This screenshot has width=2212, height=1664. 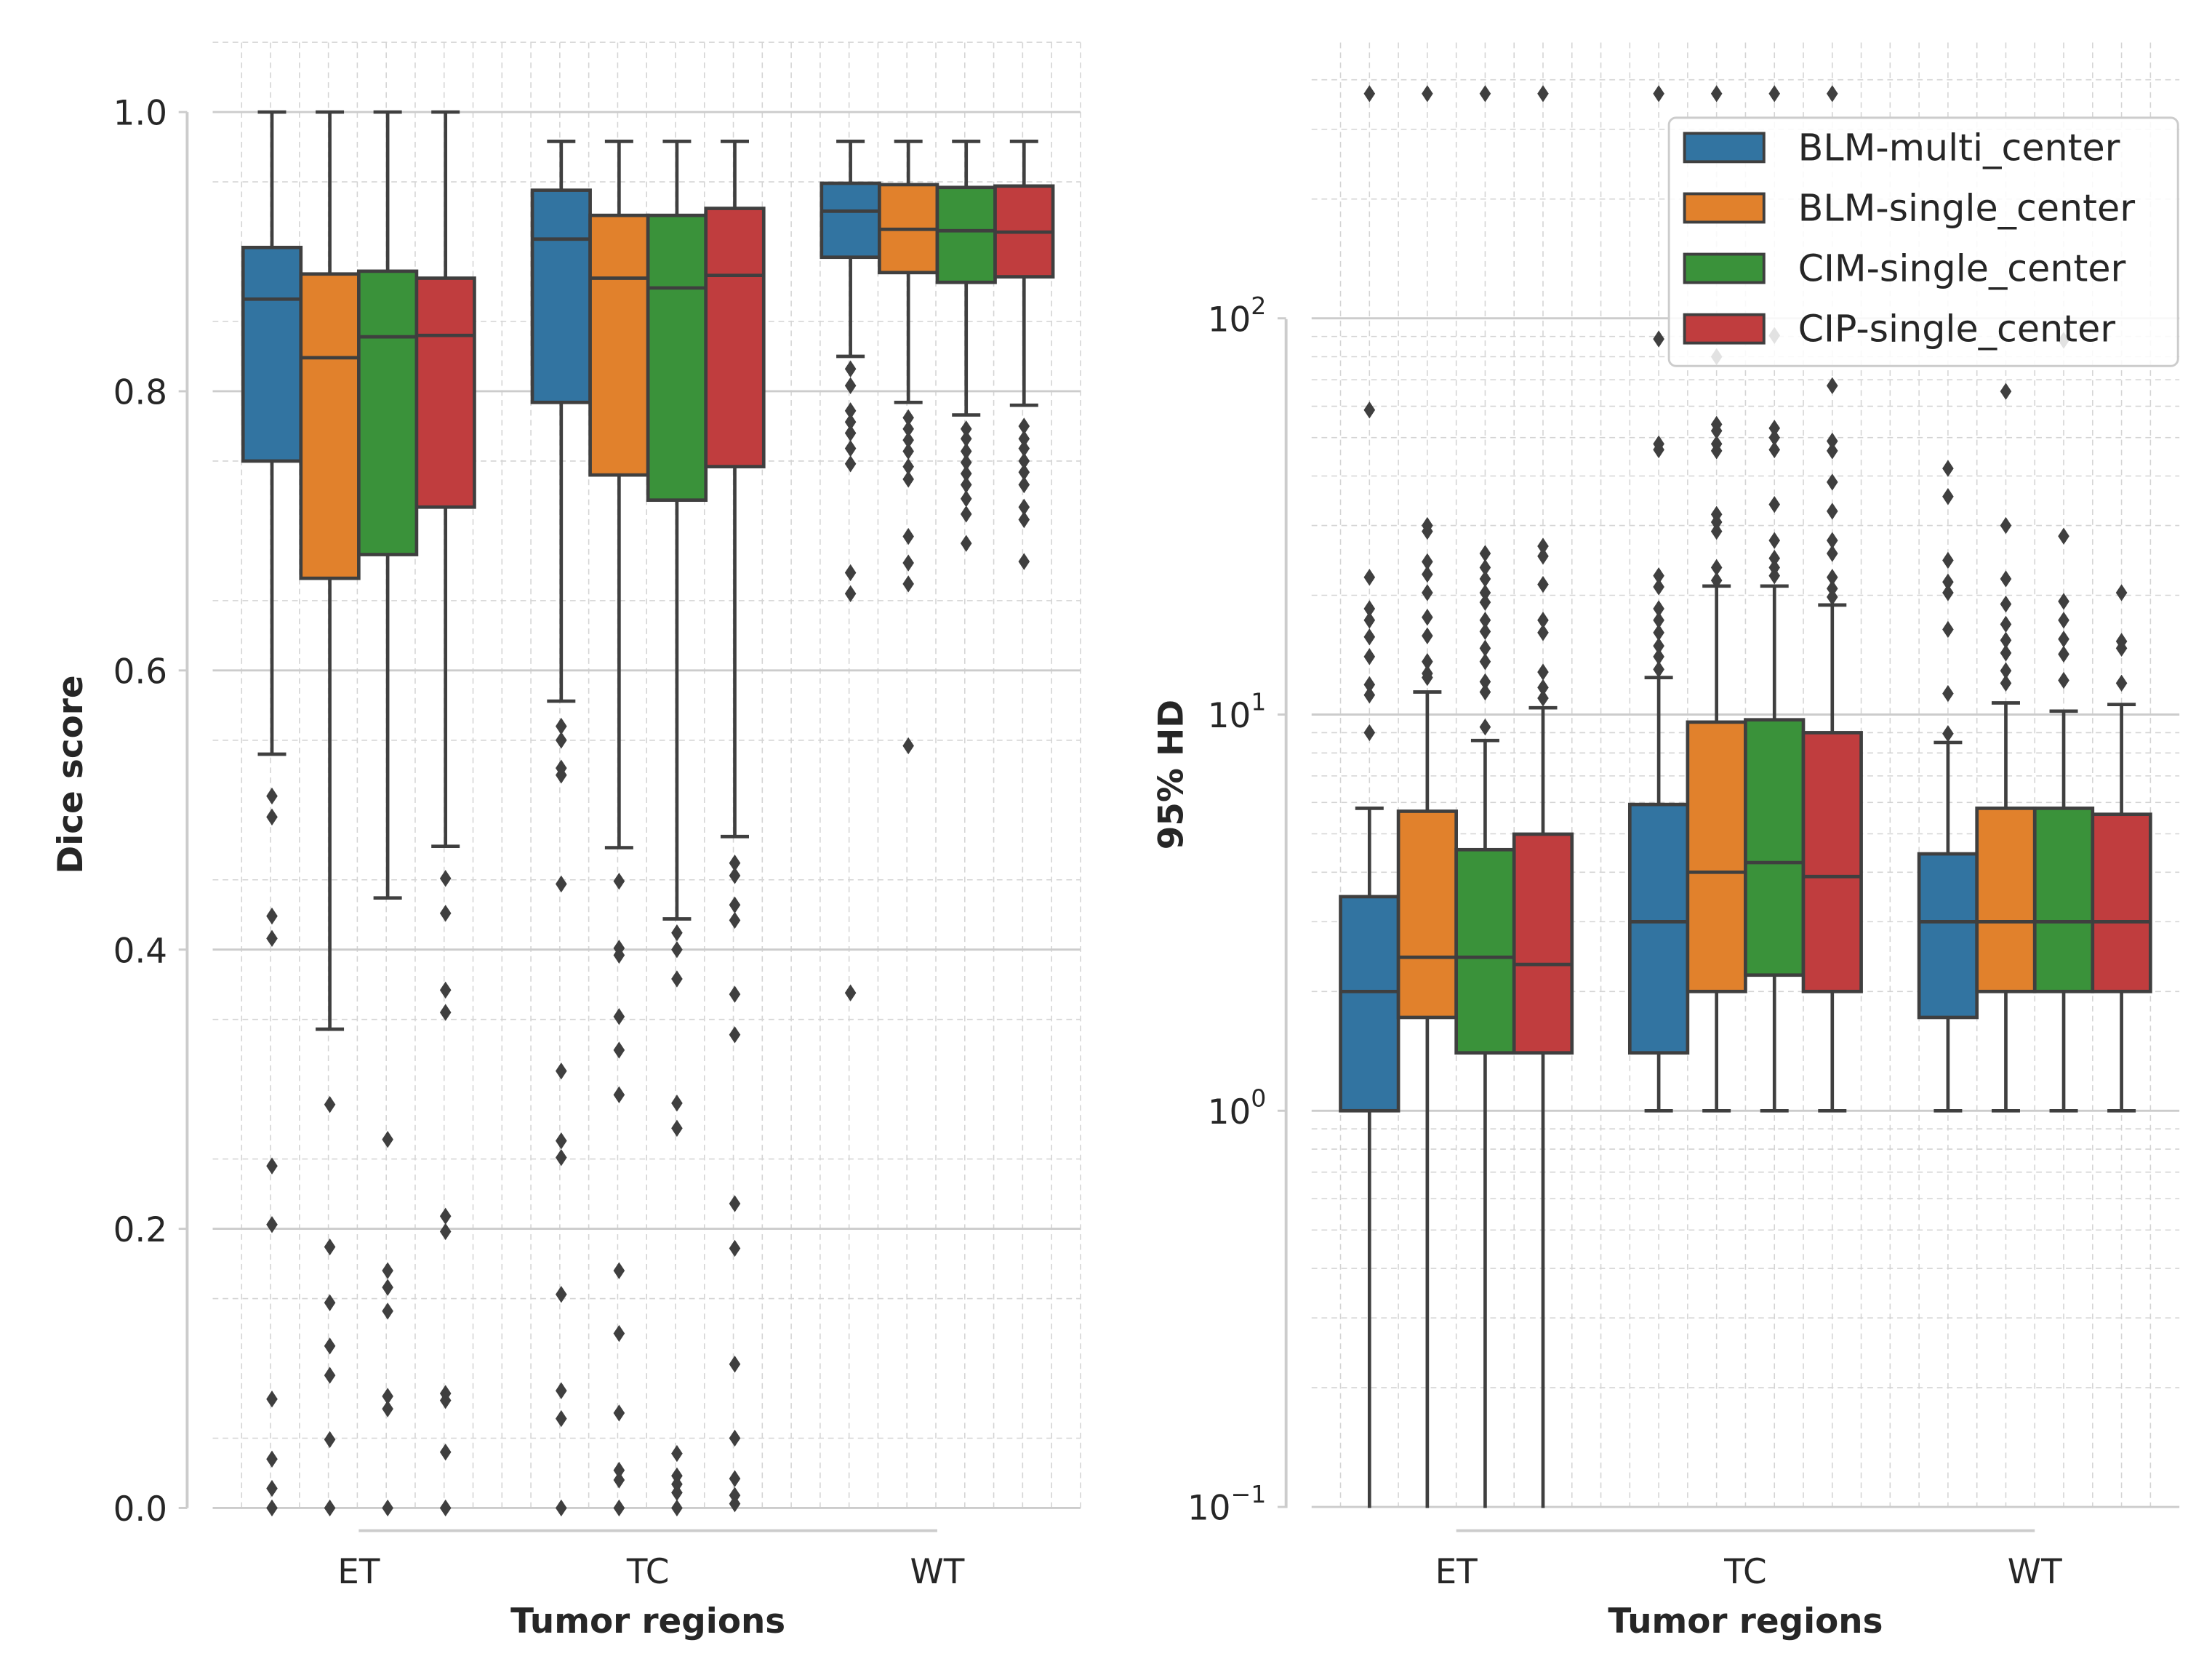 I want to click on box-CIP-single_center-TC, so click(x=735, y=826).